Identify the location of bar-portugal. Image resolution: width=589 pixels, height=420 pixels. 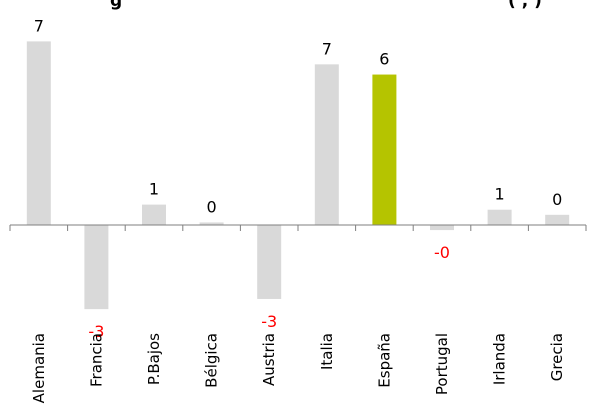
(442, 228).